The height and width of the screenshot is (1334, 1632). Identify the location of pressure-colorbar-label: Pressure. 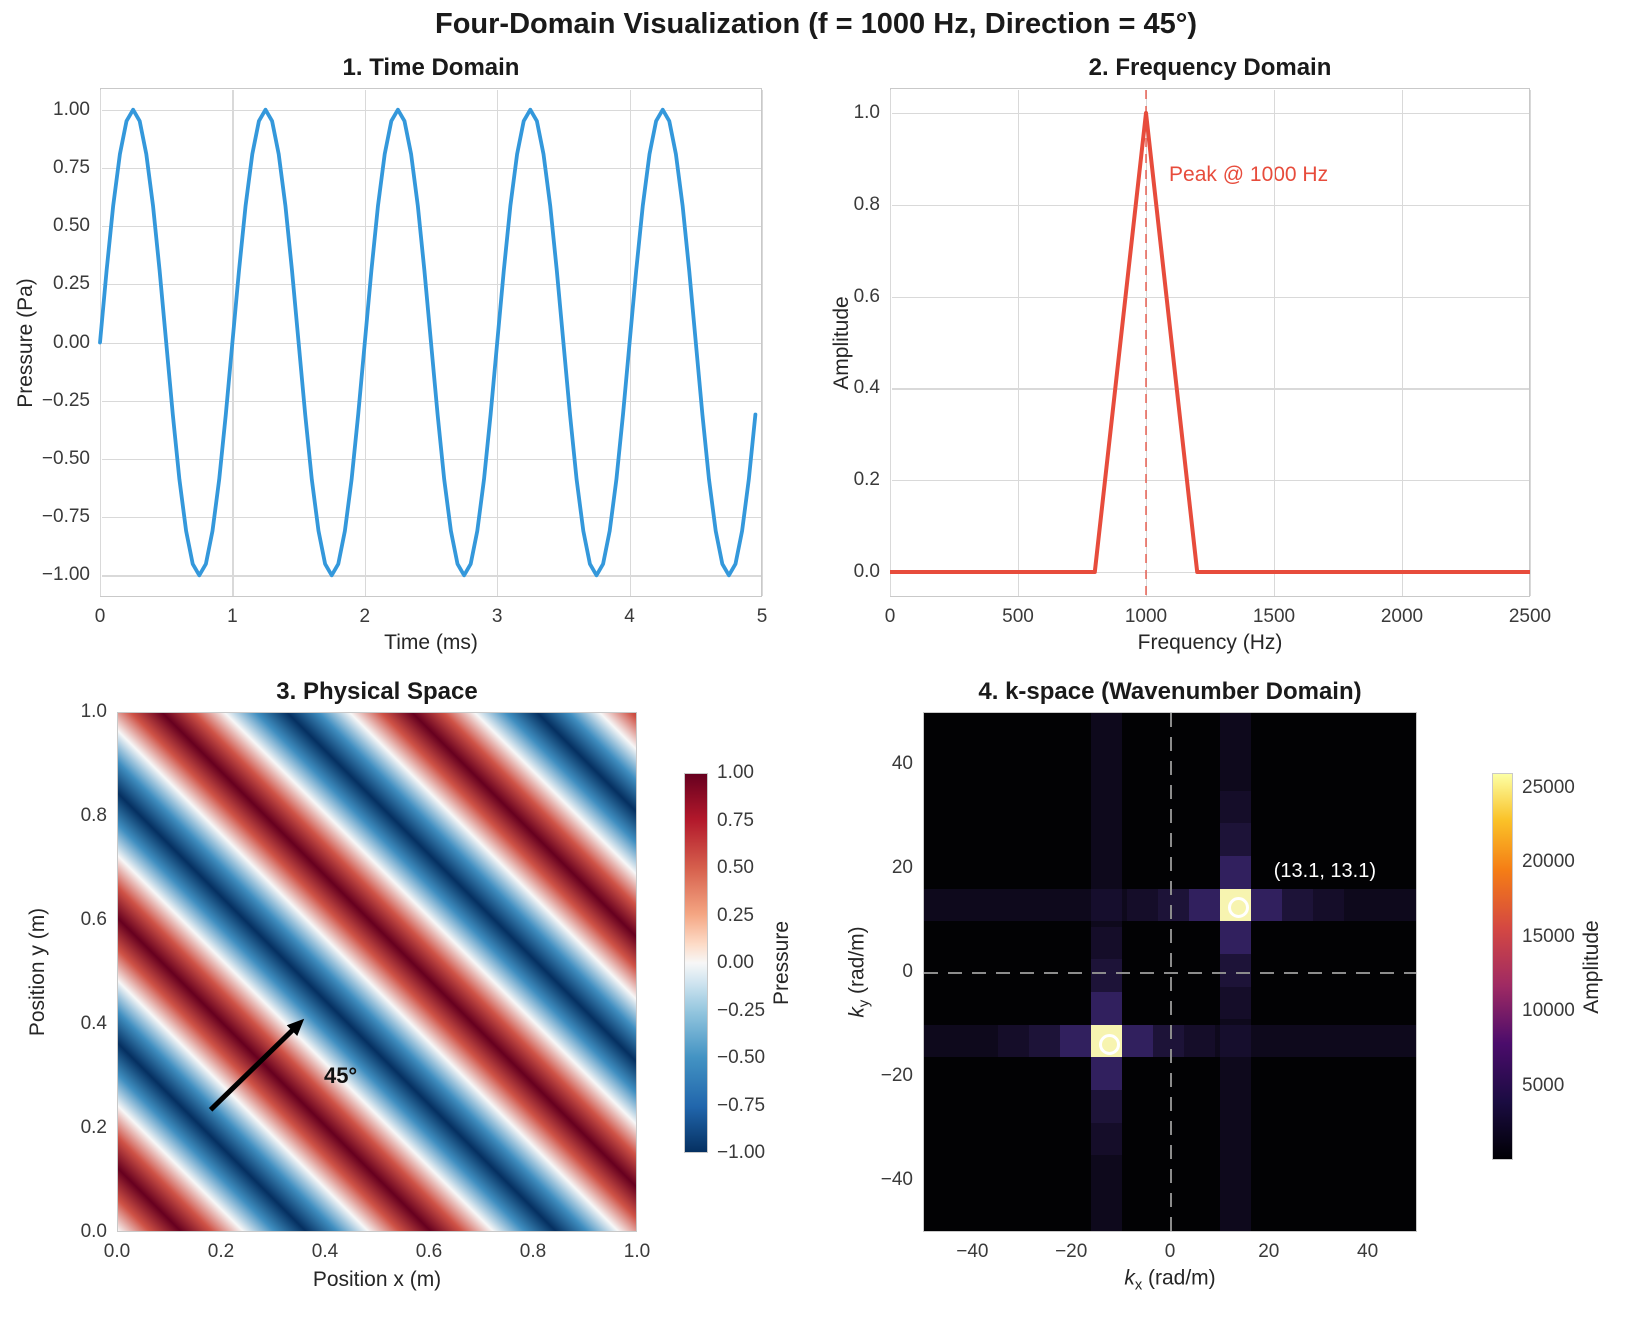
(781, 963).